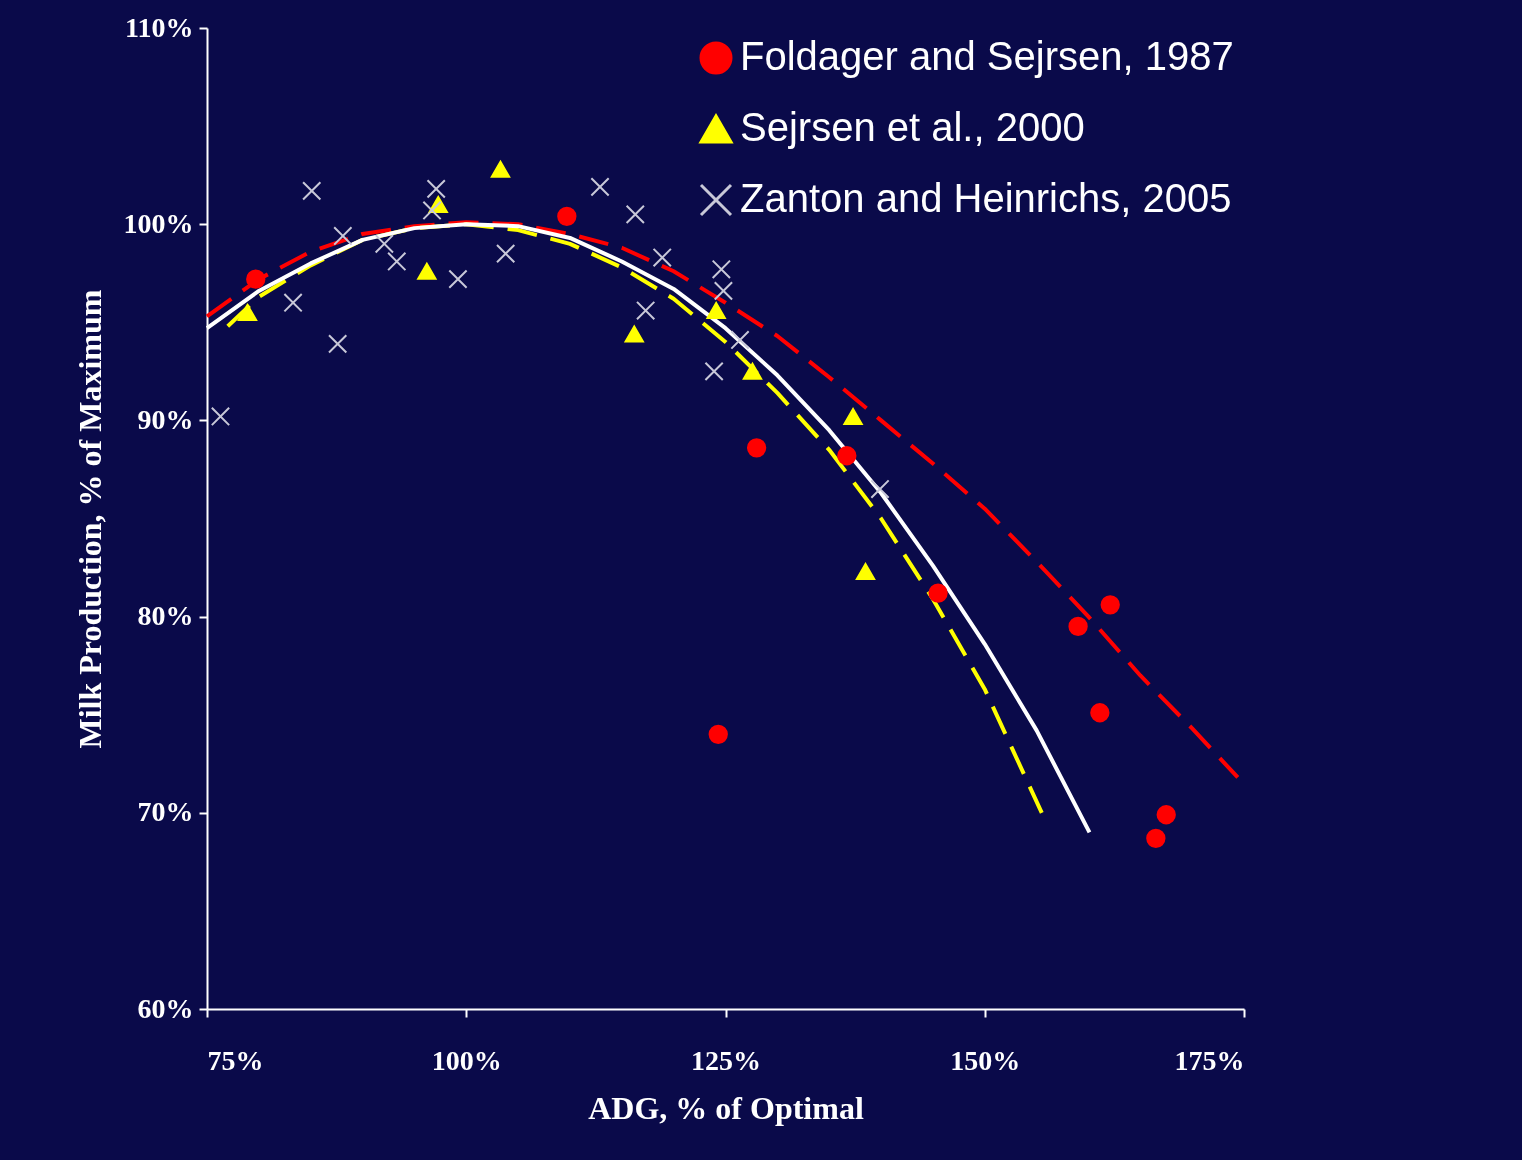 The image size is (1522, 1160). Describe the element at coordinates (165, 616) in the screenshot. I see `y-tick-label: 80%` at that location.